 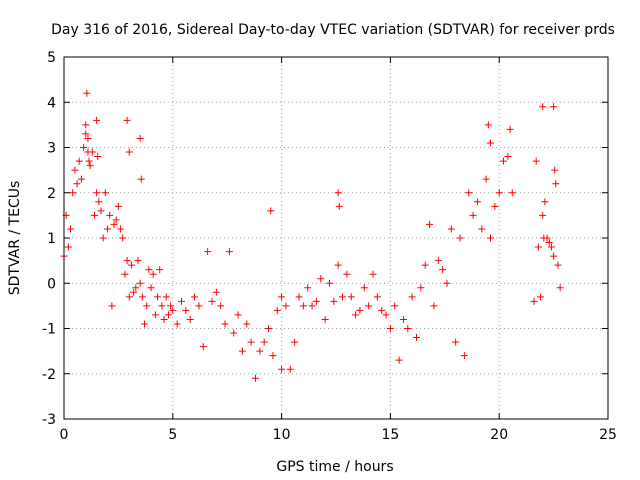 What do you see at coordinates (51, 149) in the screenshot?
I see `y-tick-label: 3` at bounding box center [51, 149].